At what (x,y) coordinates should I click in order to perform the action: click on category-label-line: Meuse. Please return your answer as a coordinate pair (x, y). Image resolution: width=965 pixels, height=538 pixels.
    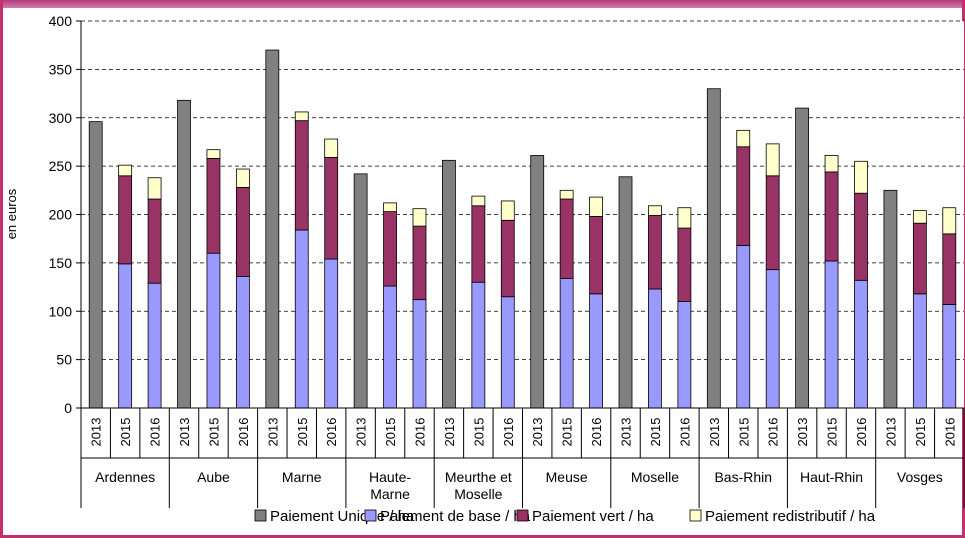
    Looking at the image, I should click on (567, 477).